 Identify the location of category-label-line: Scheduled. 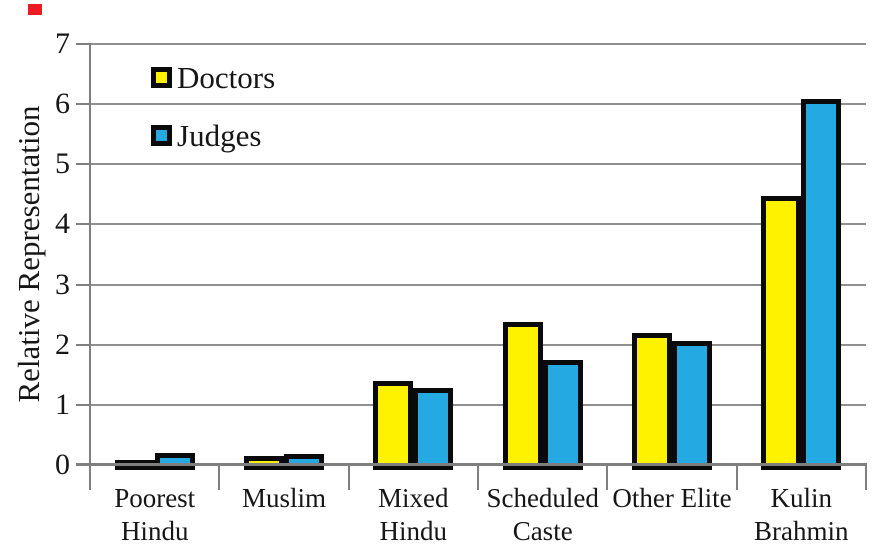
(542, 498).